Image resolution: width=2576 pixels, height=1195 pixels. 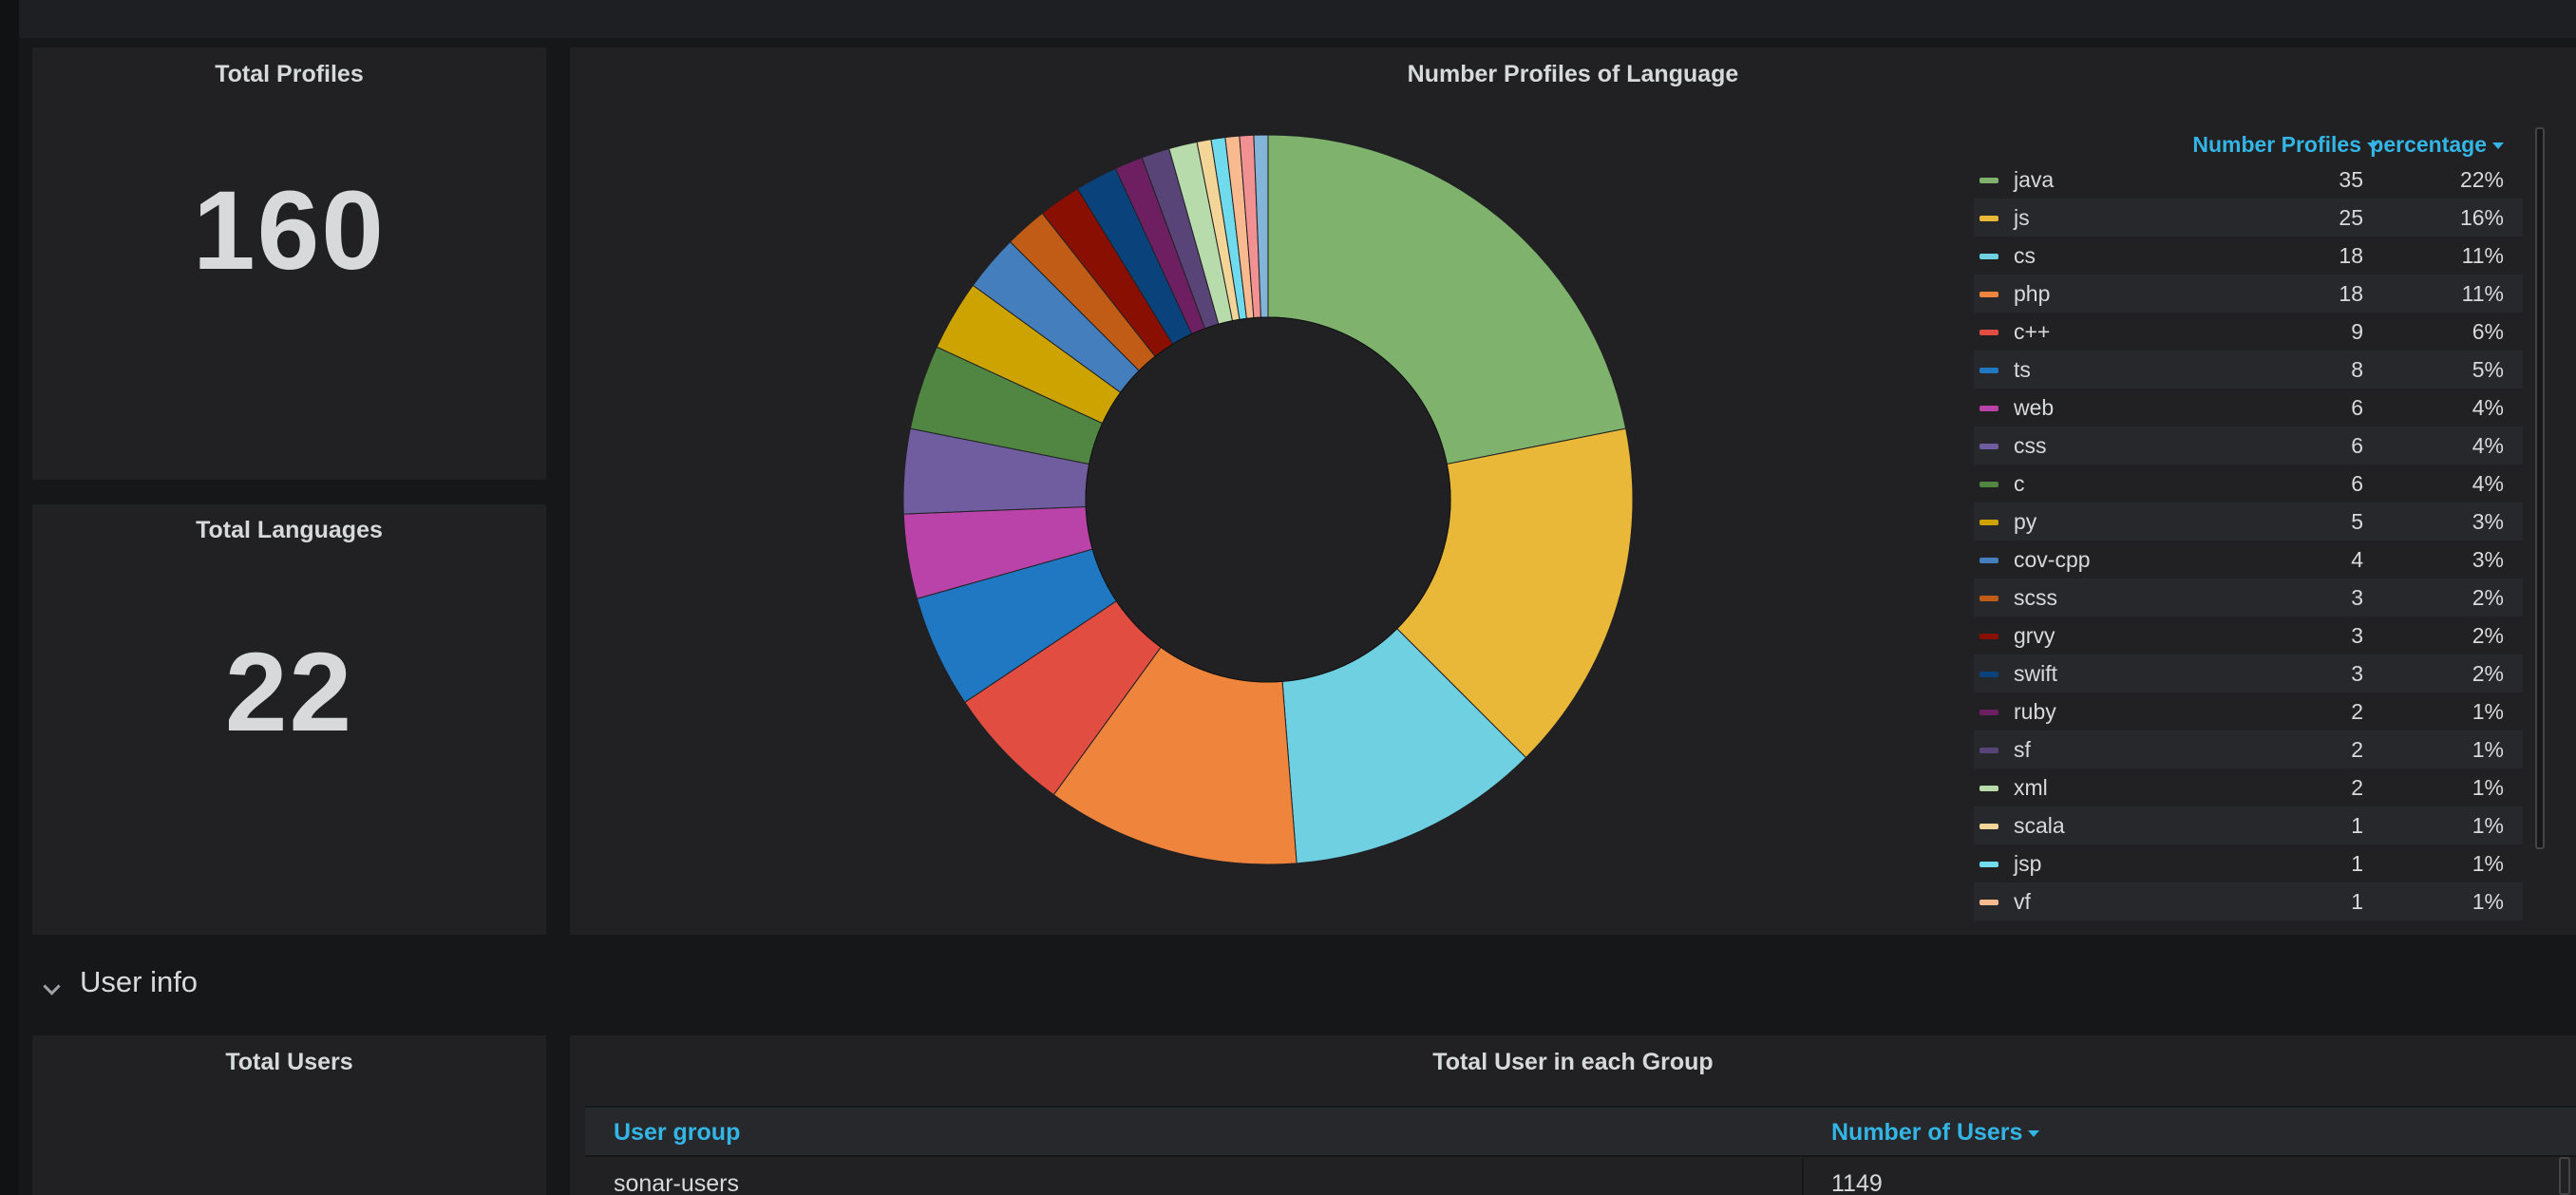 I want to click on panel-title: Number Profiles of Language, so click(x=1573, y=74).